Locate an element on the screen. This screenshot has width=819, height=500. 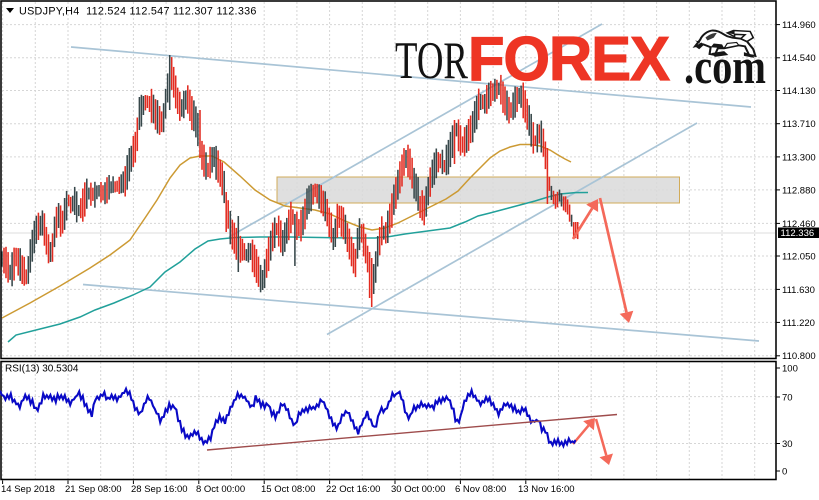
svg-text: 110.800 is located at coordinates (799, 356).